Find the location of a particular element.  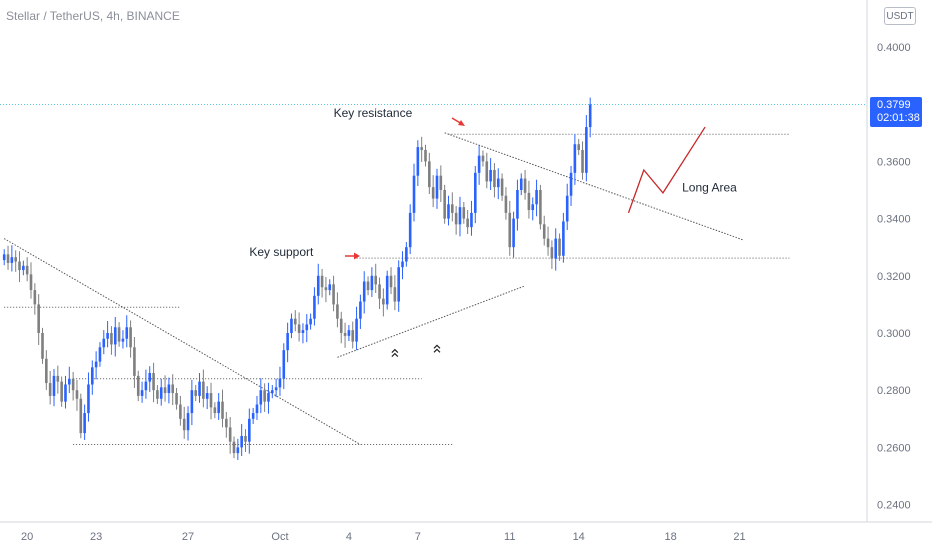

double-chevron-up-icon is located at coordinates (395, 353).